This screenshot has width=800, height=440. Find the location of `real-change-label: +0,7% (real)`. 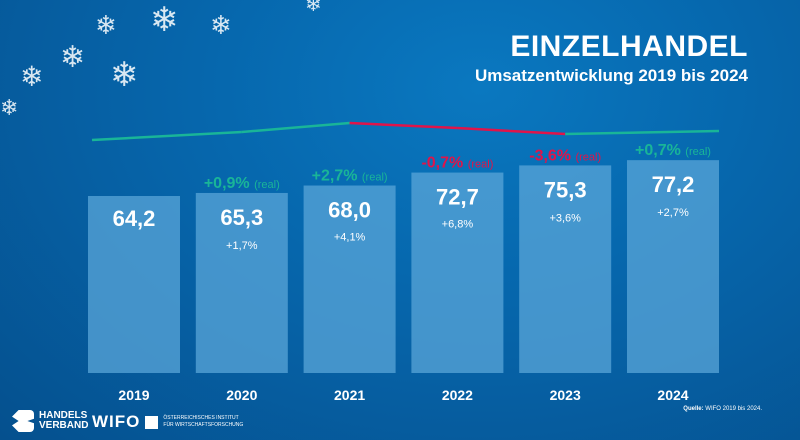

real-change-label: +0,7% (real) is located at coordinates (673, 150).